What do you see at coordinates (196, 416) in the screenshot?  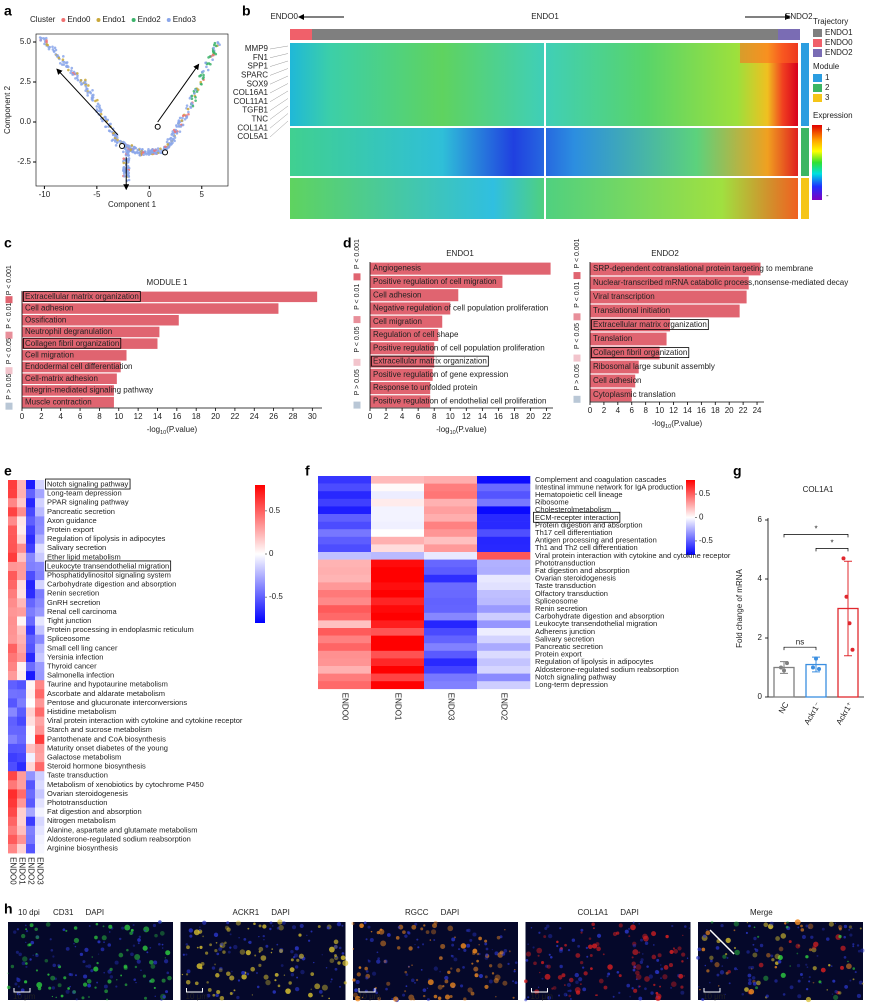 I see `x-tick-label: 18` at bounding box center [196, 416].